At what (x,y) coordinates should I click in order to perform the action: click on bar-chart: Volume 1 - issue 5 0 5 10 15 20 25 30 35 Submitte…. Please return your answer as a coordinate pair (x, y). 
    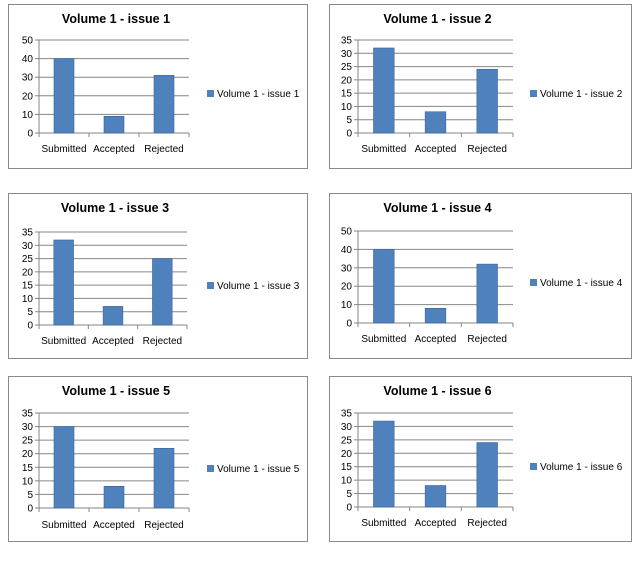
    Looking at the image, I should click on (161, 457).